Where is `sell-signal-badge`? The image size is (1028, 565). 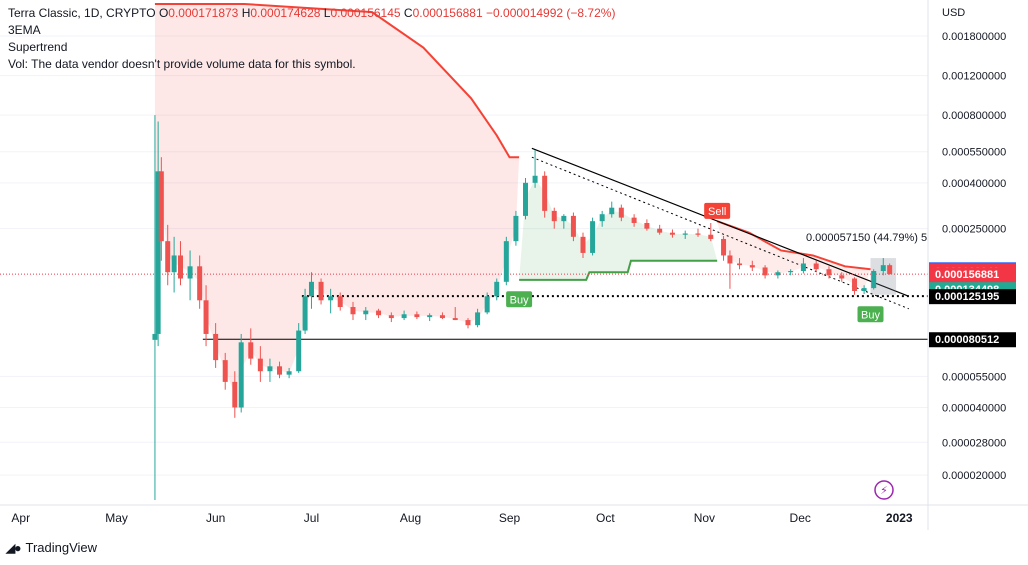 sell-signal-badge is located at coordinates (717, 210).